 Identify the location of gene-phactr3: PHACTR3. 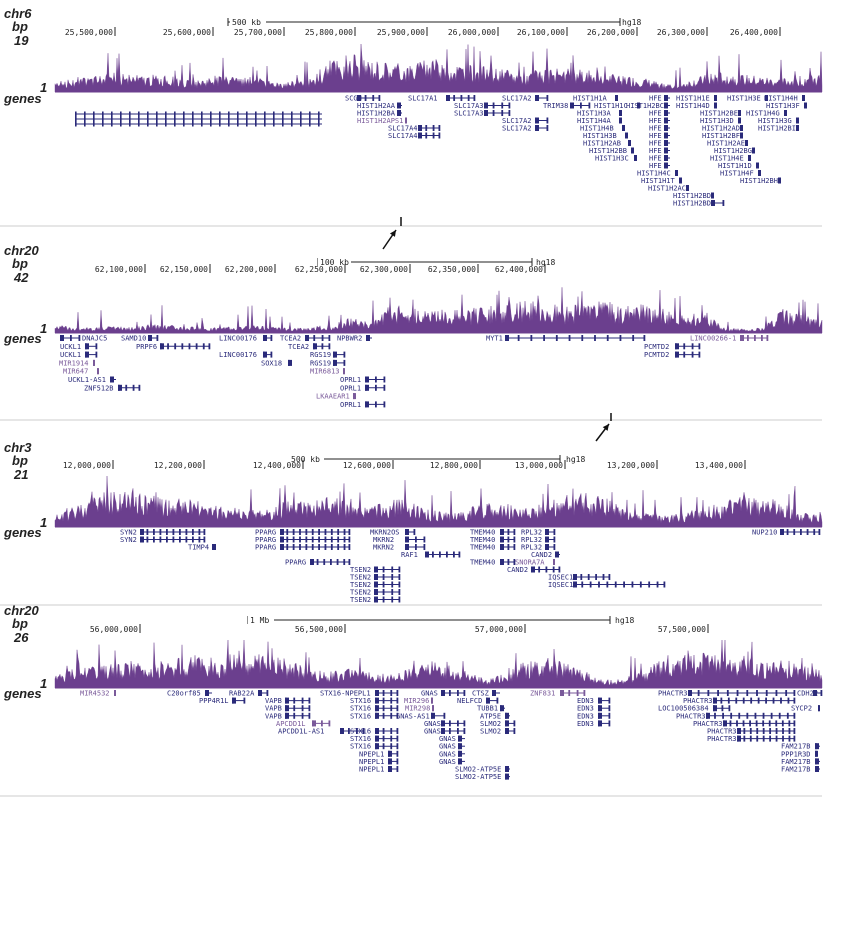
(739, 701).